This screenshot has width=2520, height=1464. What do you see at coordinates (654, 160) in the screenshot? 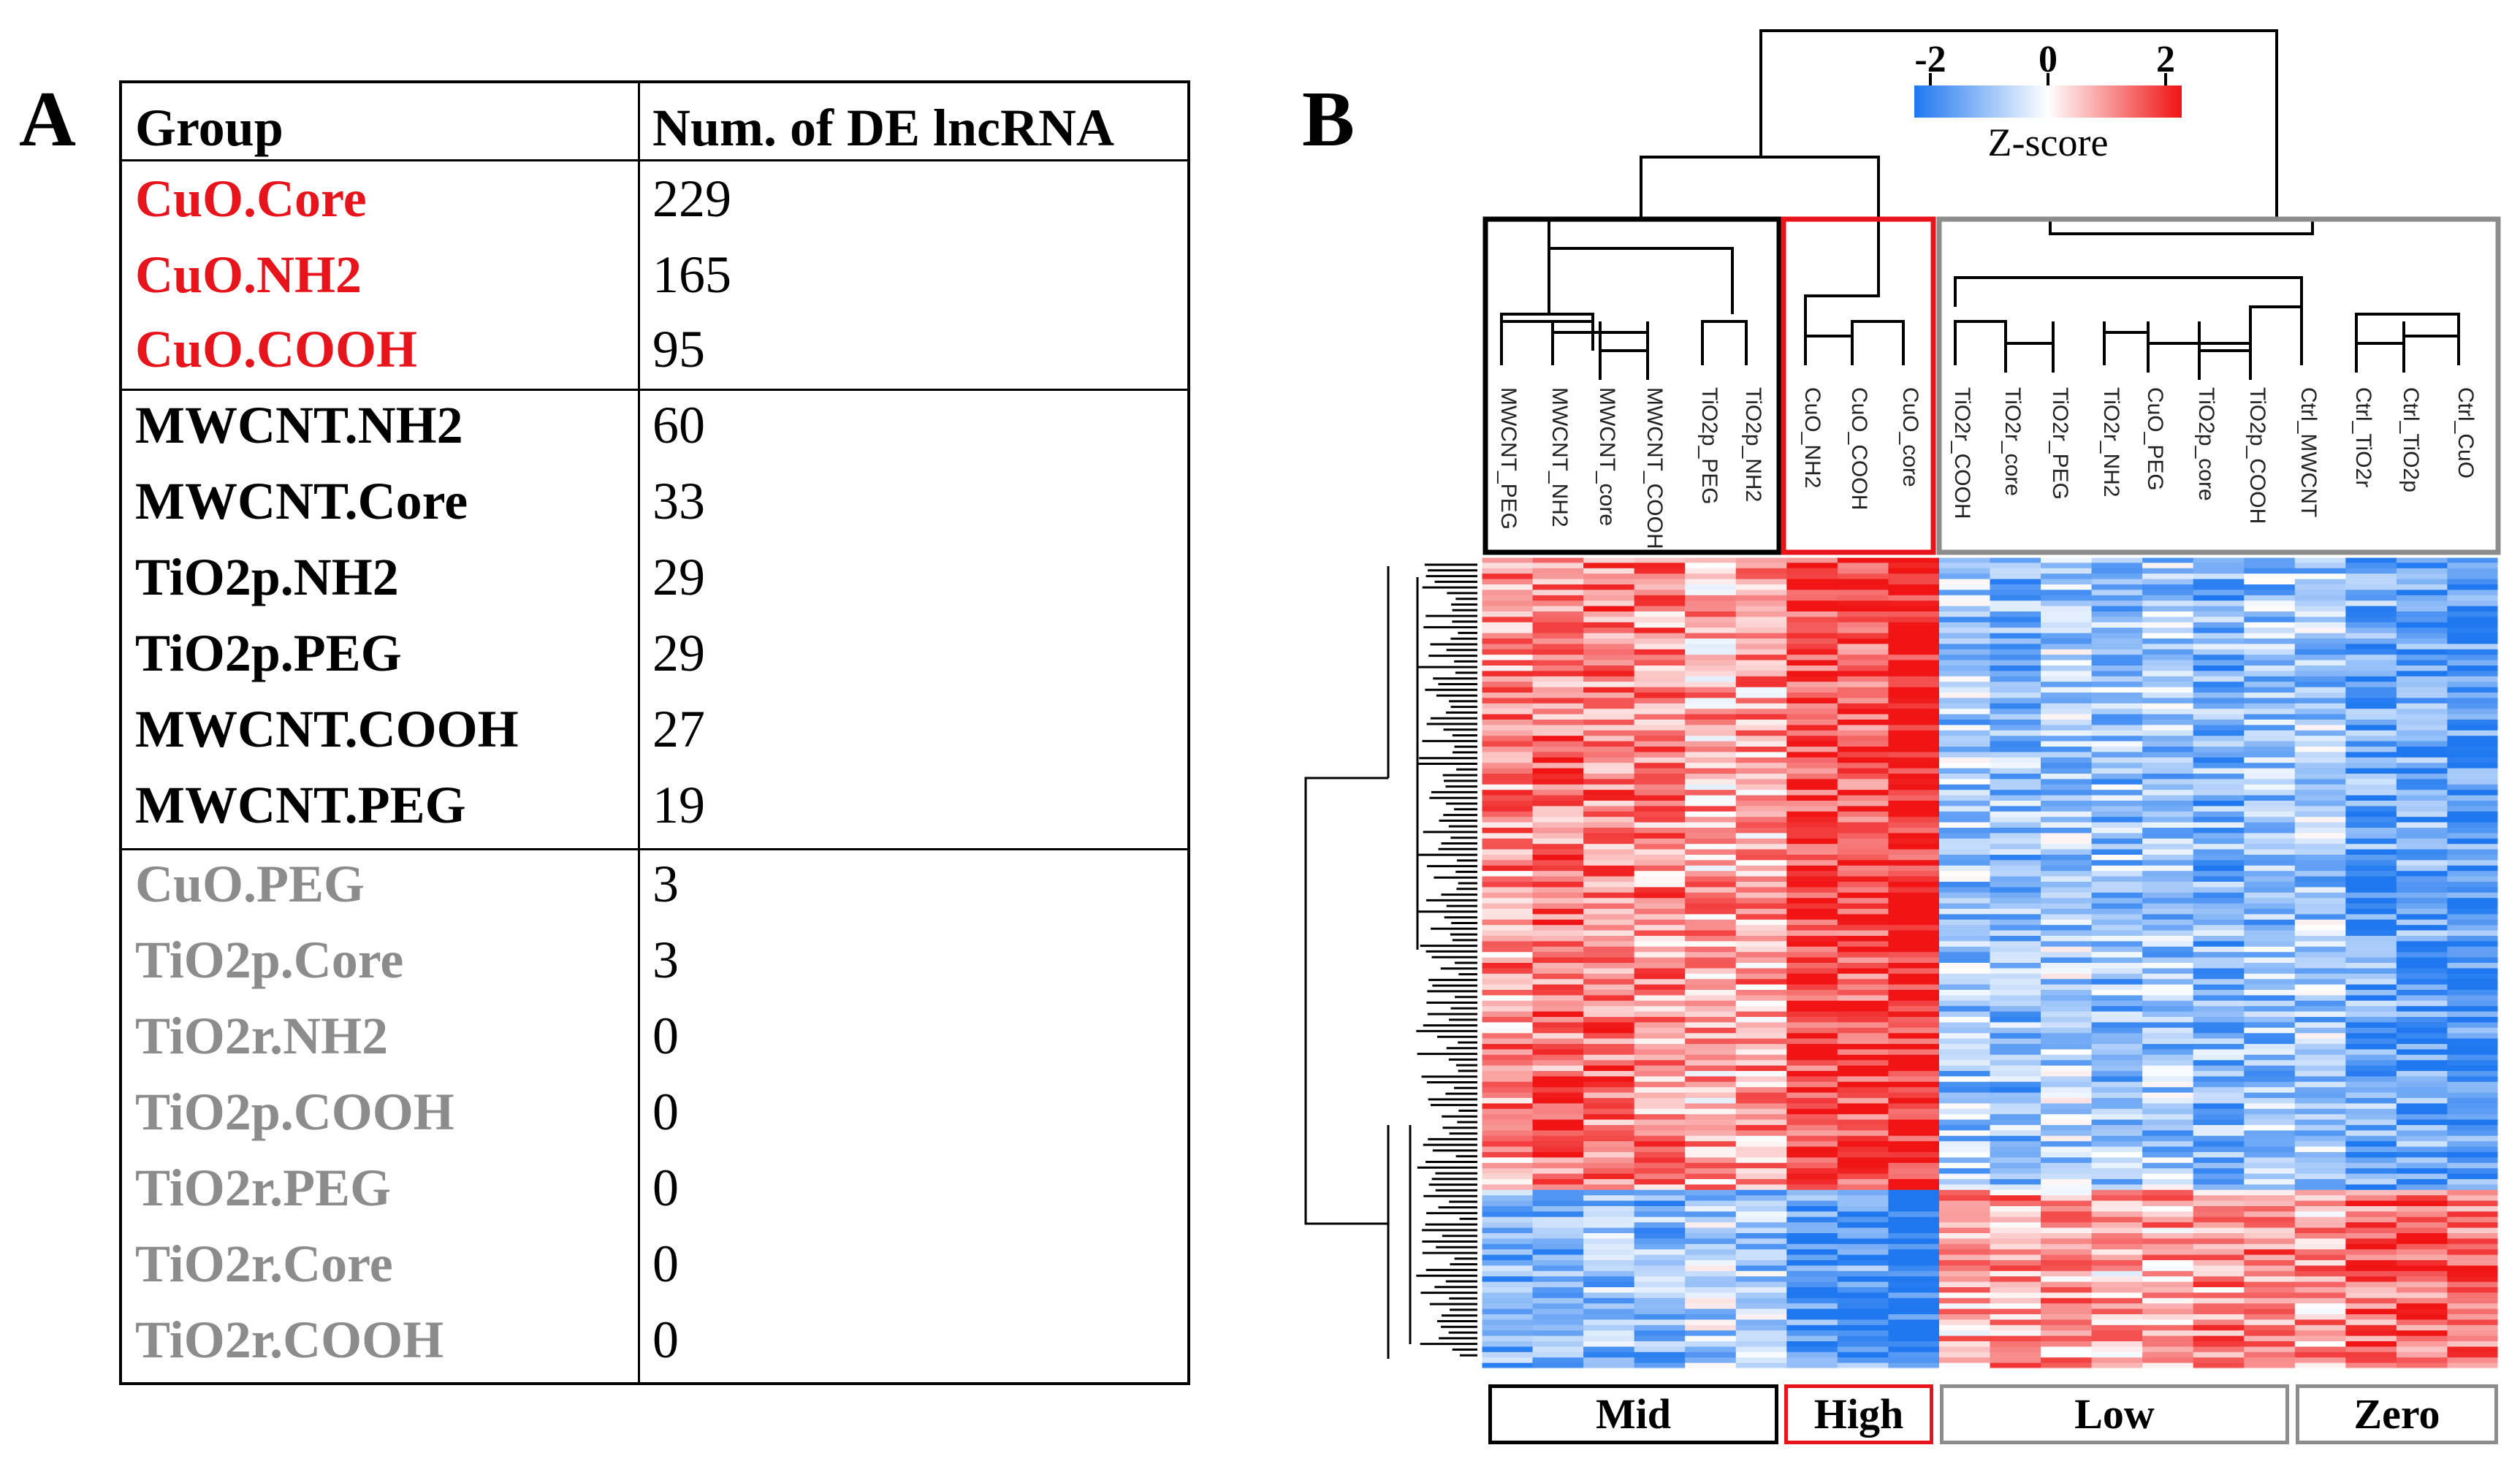
I see `header-divider` at bounding box center [654, 160].